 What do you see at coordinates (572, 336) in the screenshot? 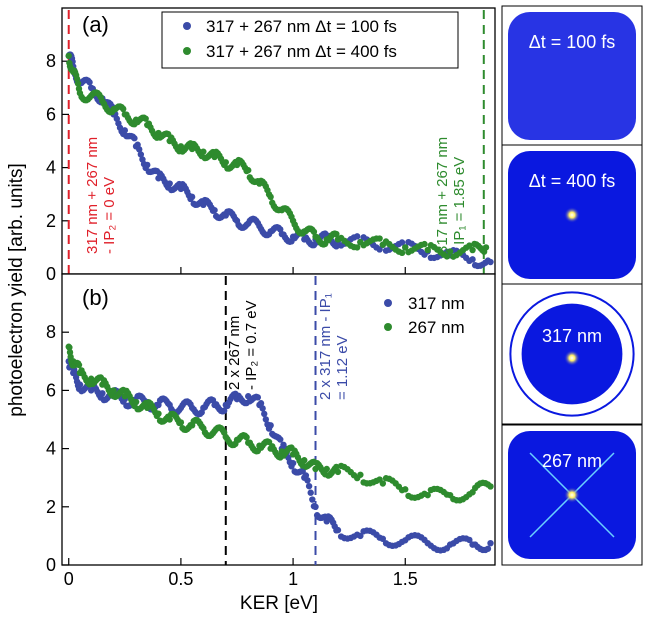
I see `detector-image-label: 317 nm` at bounding box center [572, 336].